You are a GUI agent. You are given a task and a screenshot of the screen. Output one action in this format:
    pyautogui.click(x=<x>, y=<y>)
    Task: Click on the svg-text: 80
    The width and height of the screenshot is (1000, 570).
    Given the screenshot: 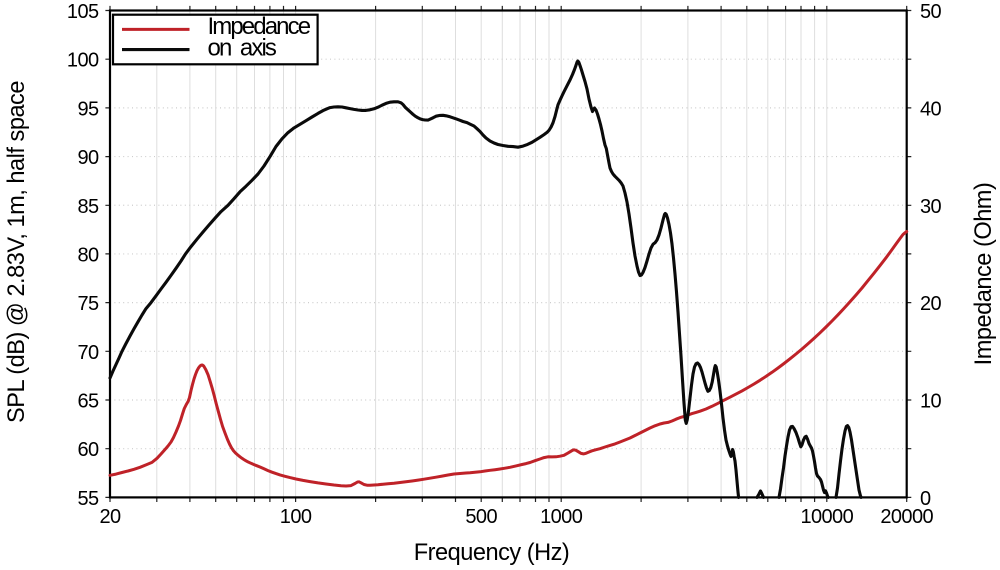 What is the action you would take?
    pyautogui.click(x=88, y=255)
    